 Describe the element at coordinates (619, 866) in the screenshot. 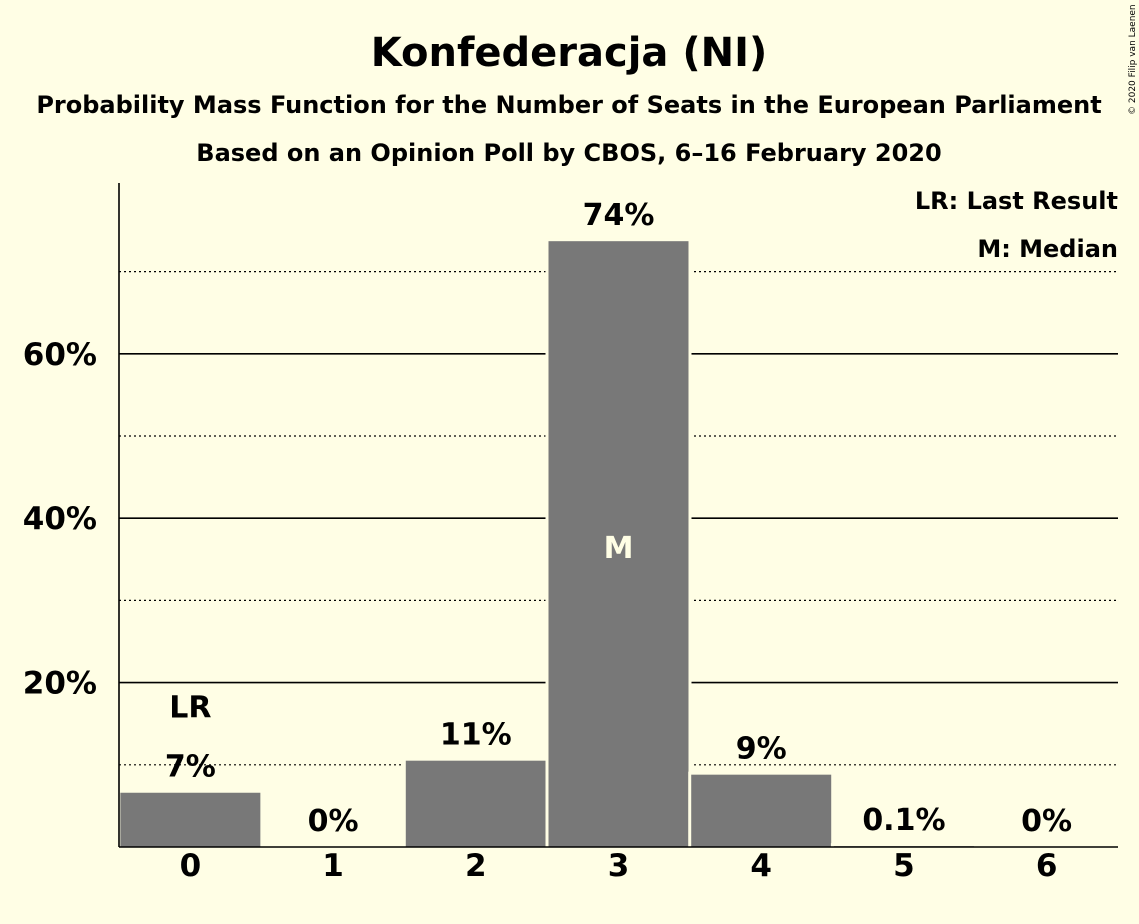

I see `x-tick-label: 3` at that location.